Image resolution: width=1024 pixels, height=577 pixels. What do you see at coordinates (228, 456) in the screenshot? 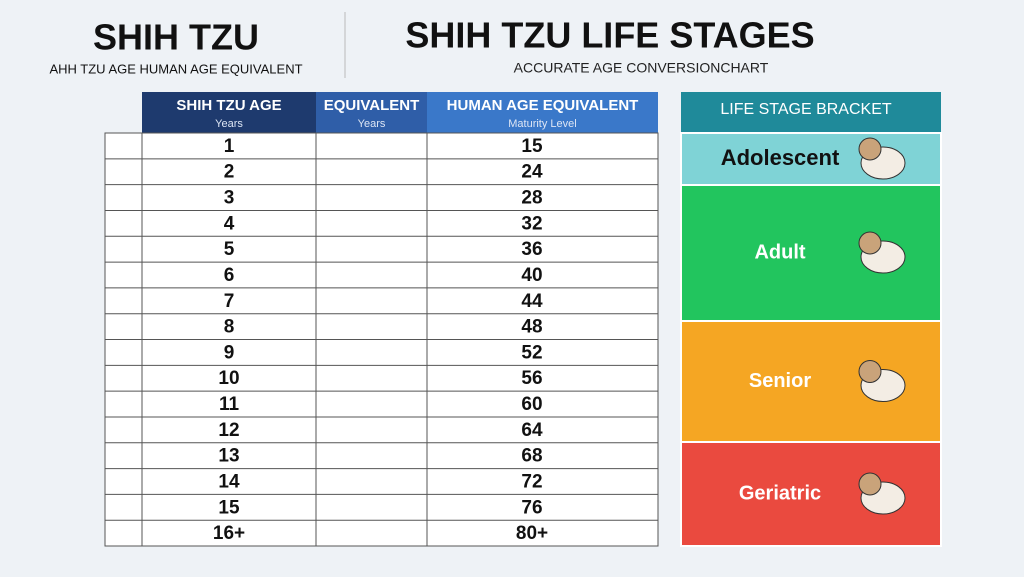
I see `age-cell: 13` at bounding box center [228, 456].